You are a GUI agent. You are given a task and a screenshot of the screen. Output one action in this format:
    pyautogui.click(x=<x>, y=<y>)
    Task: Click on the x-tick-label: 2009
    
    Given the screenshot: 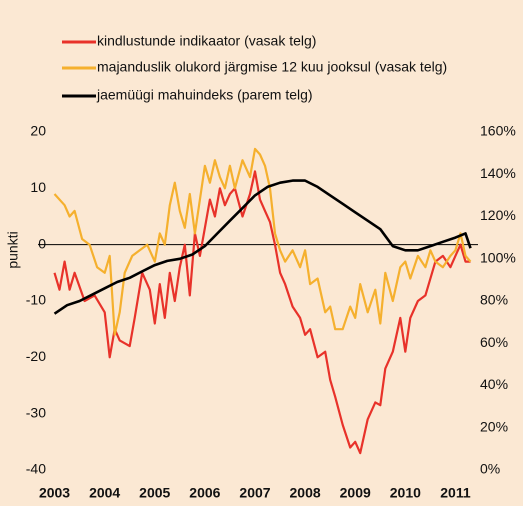 What is the action you would take?
    pyautogui.click(x=355, y=493)
    